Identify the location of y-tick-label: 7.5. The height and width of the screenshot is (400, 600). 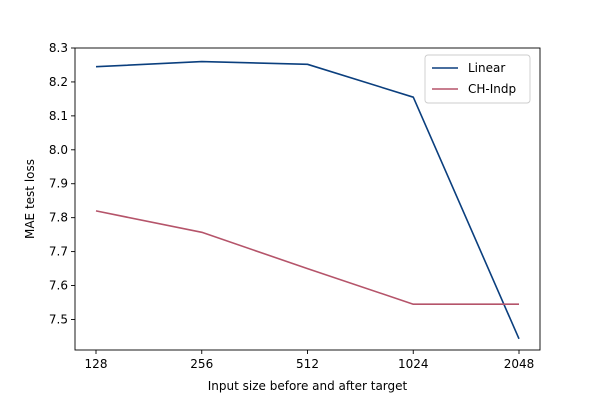
(58, 319).